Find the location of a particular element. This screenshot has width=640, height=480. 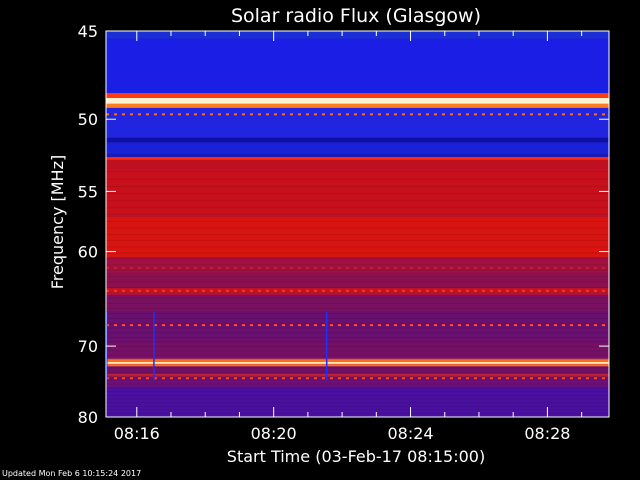

updated-timestamp: Updated Mon Feb 6 10:15:24 2017 is located at coordinates (72, 473).